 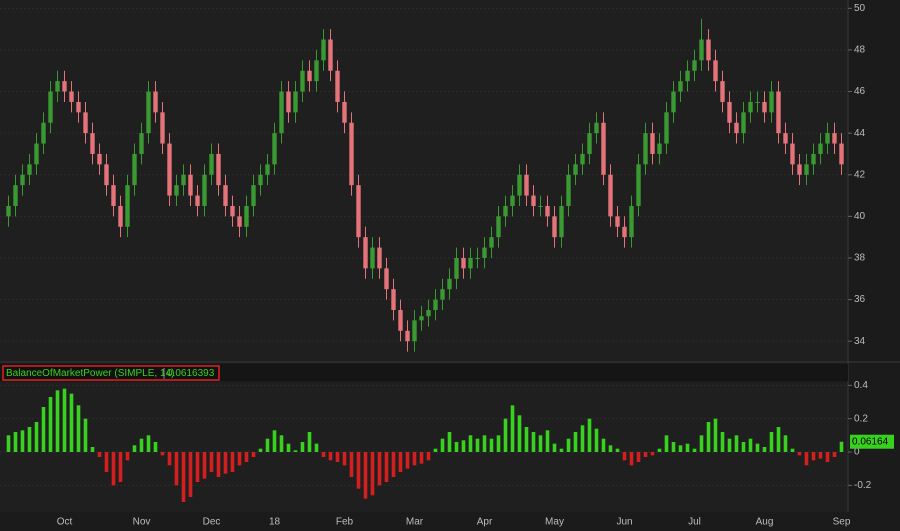 I want to click on x-tick-label: Sep, so click(x=842, y=522).